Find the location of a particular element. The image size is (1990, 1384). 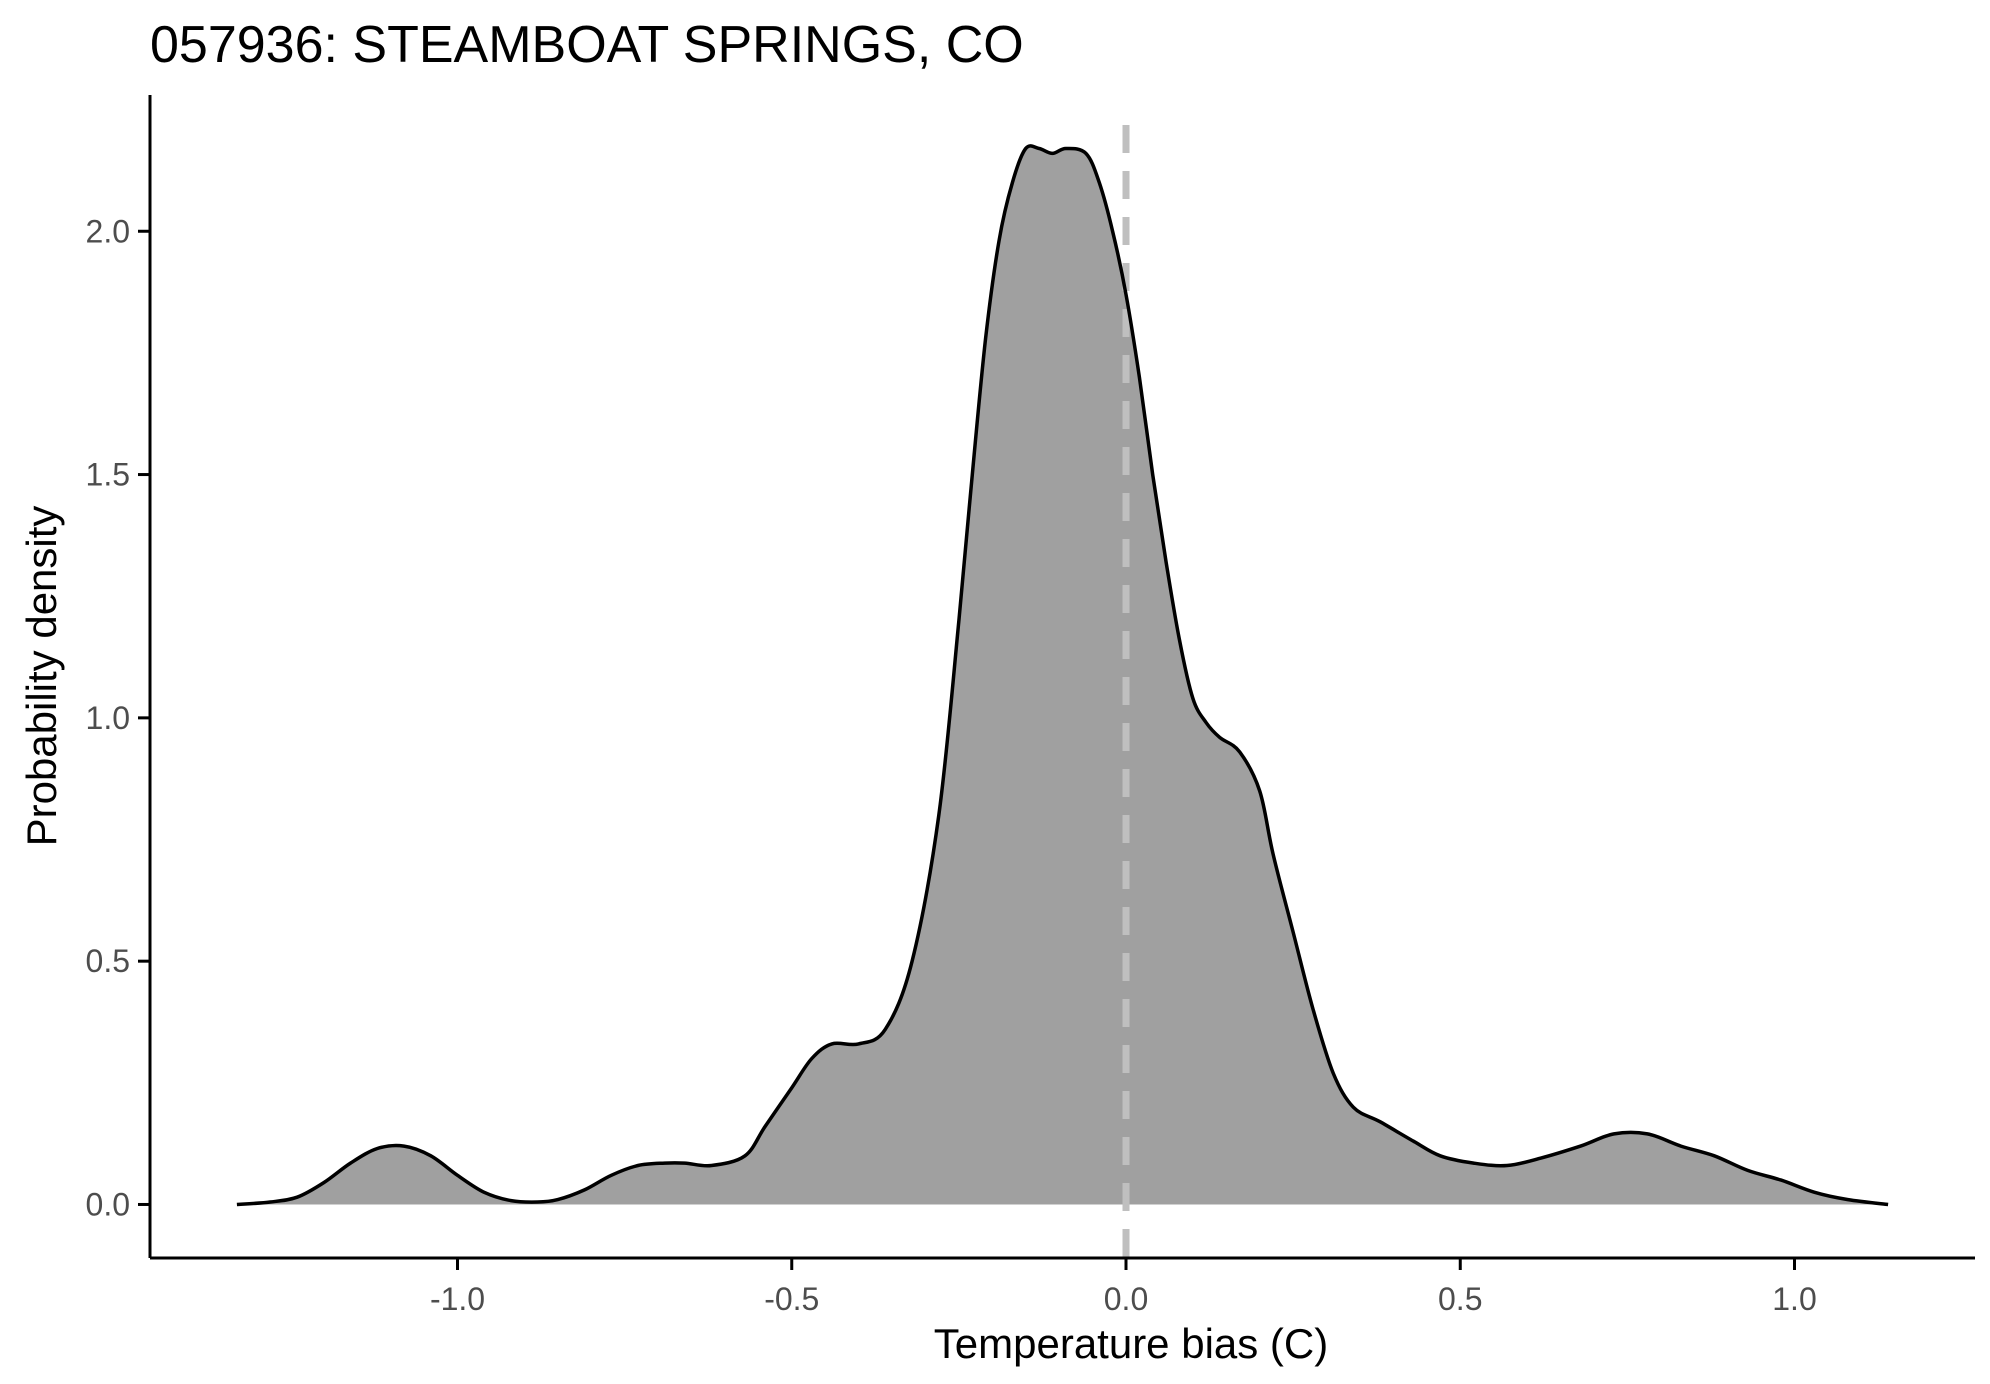

x-tick-label: -0.5 is located at coordinates (791, 1299).